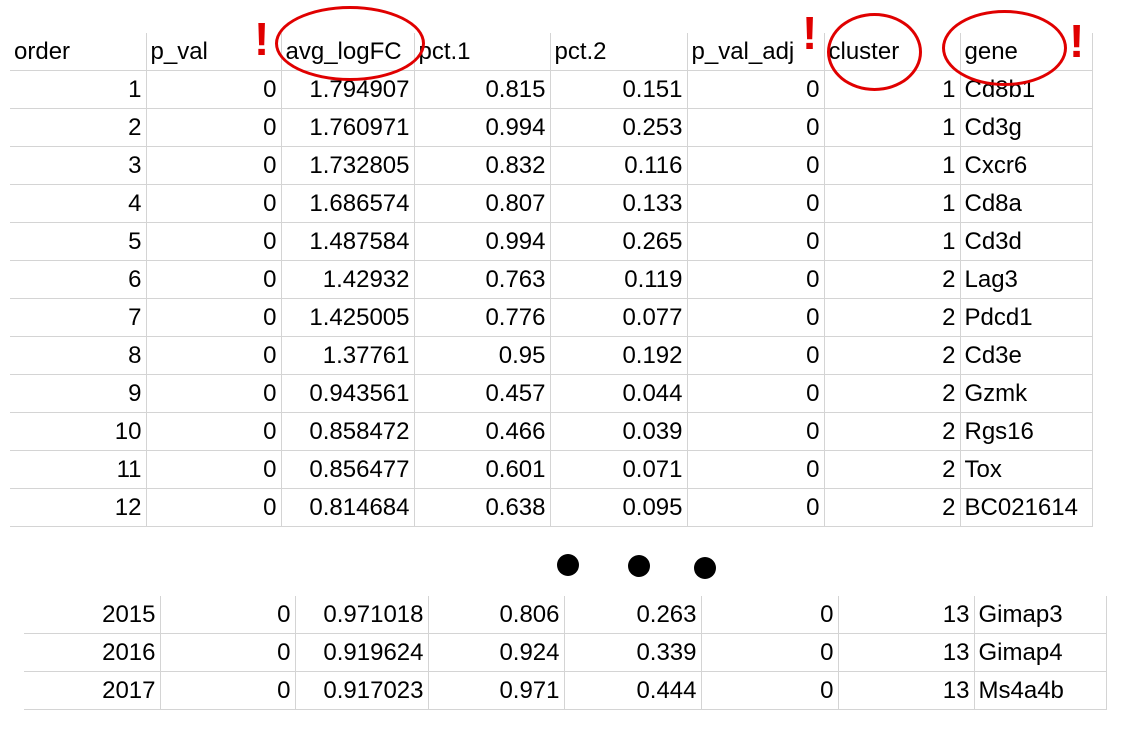  I want to click on cell-avg-logfc: 1.42932, so click(348, 279).